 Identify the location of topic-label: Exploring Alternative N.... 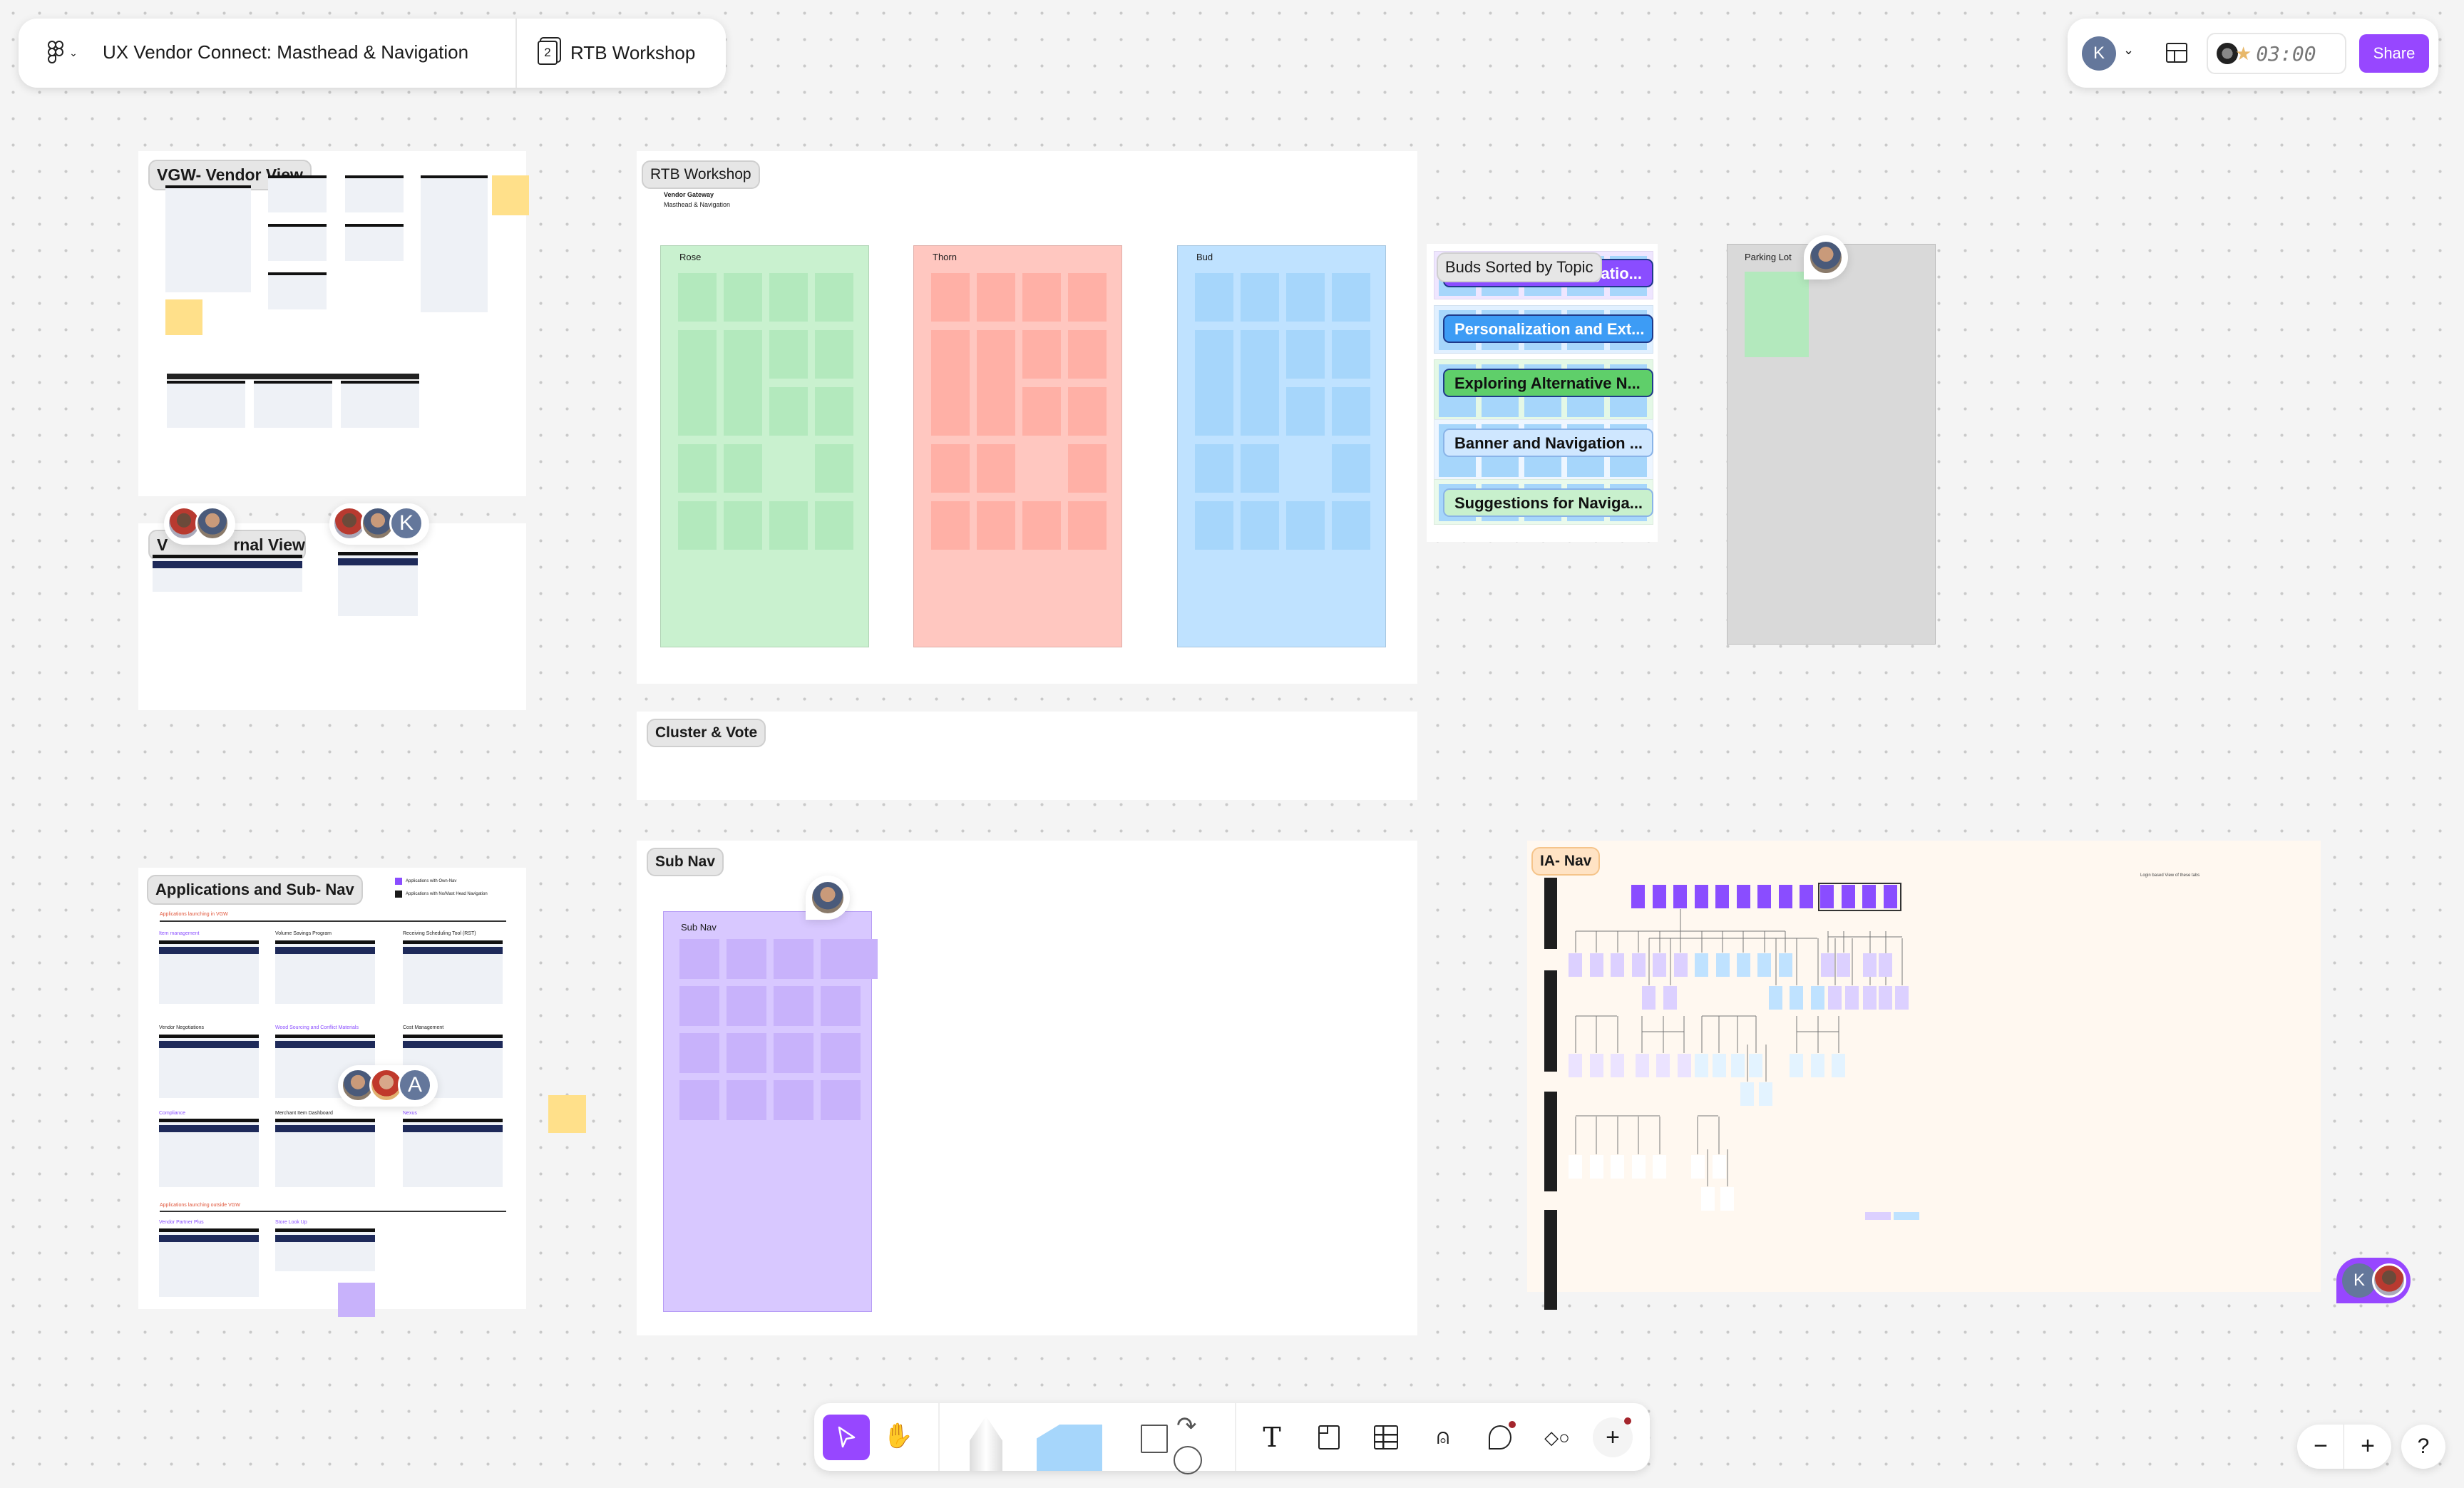
(1548, 383).